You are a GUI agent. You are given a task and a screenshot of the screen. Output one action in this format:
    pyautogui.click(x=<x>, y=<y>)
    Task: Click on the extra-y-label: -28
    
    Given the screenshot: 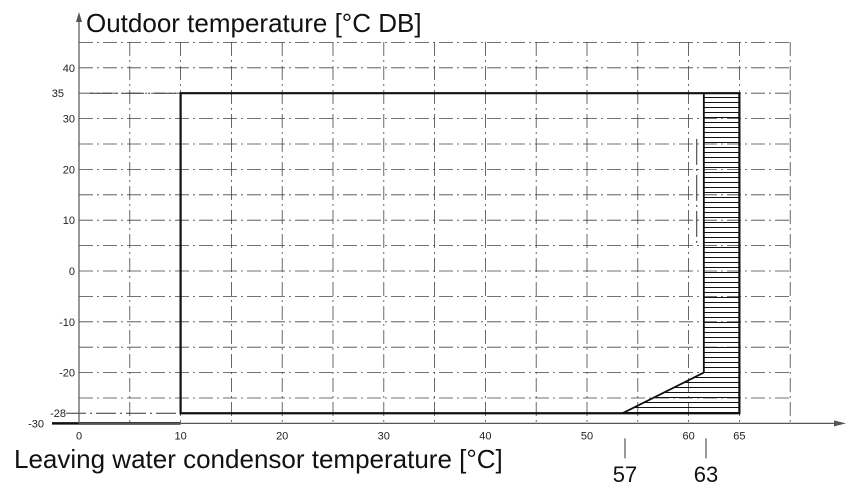 What is the action you would take?
    pyautogui.click(x=58, y=414)
    